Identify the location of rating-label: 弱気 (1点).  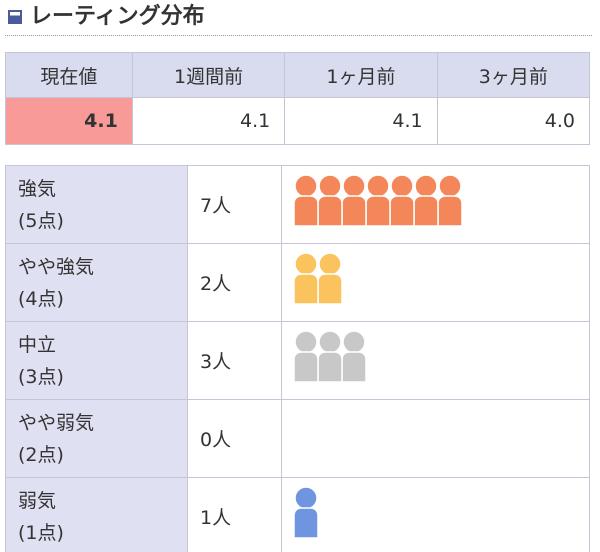
(96, 514).